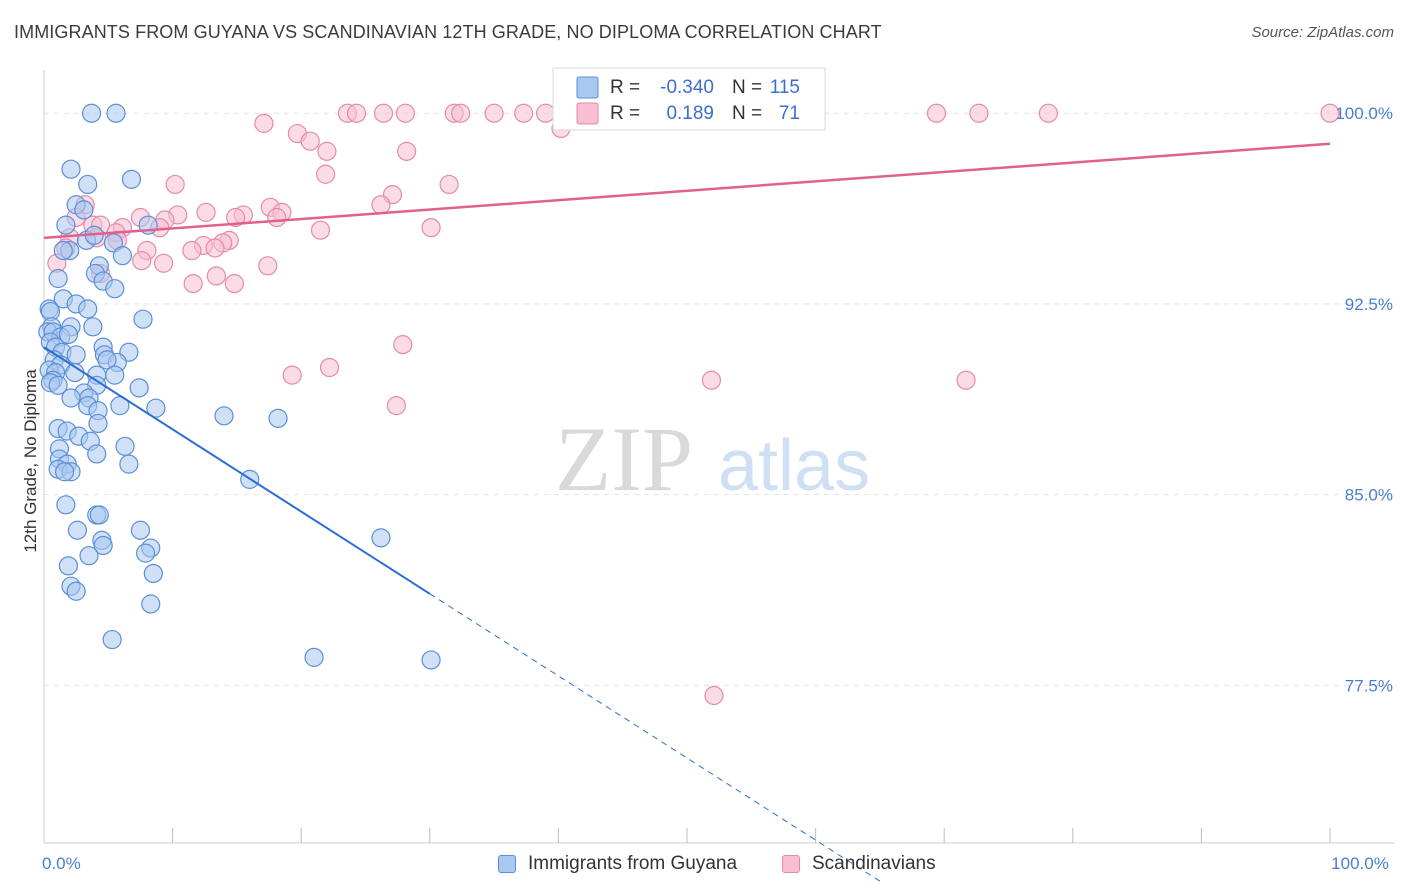 This screenshot has width=1406, height=892. What do you see at coordinates (237, 470) in the screenshot?
I see `guyana-trend-line` at bounding box center [237, 470].